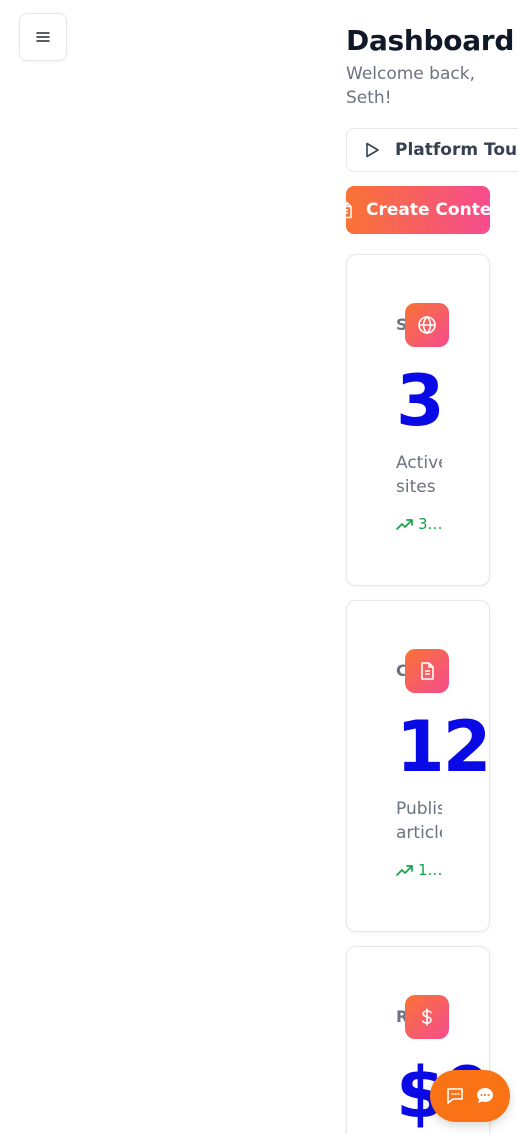 The width and height of the screenshot is (518, 1134). I want to click on message-square-icon, so click(455, 1096).